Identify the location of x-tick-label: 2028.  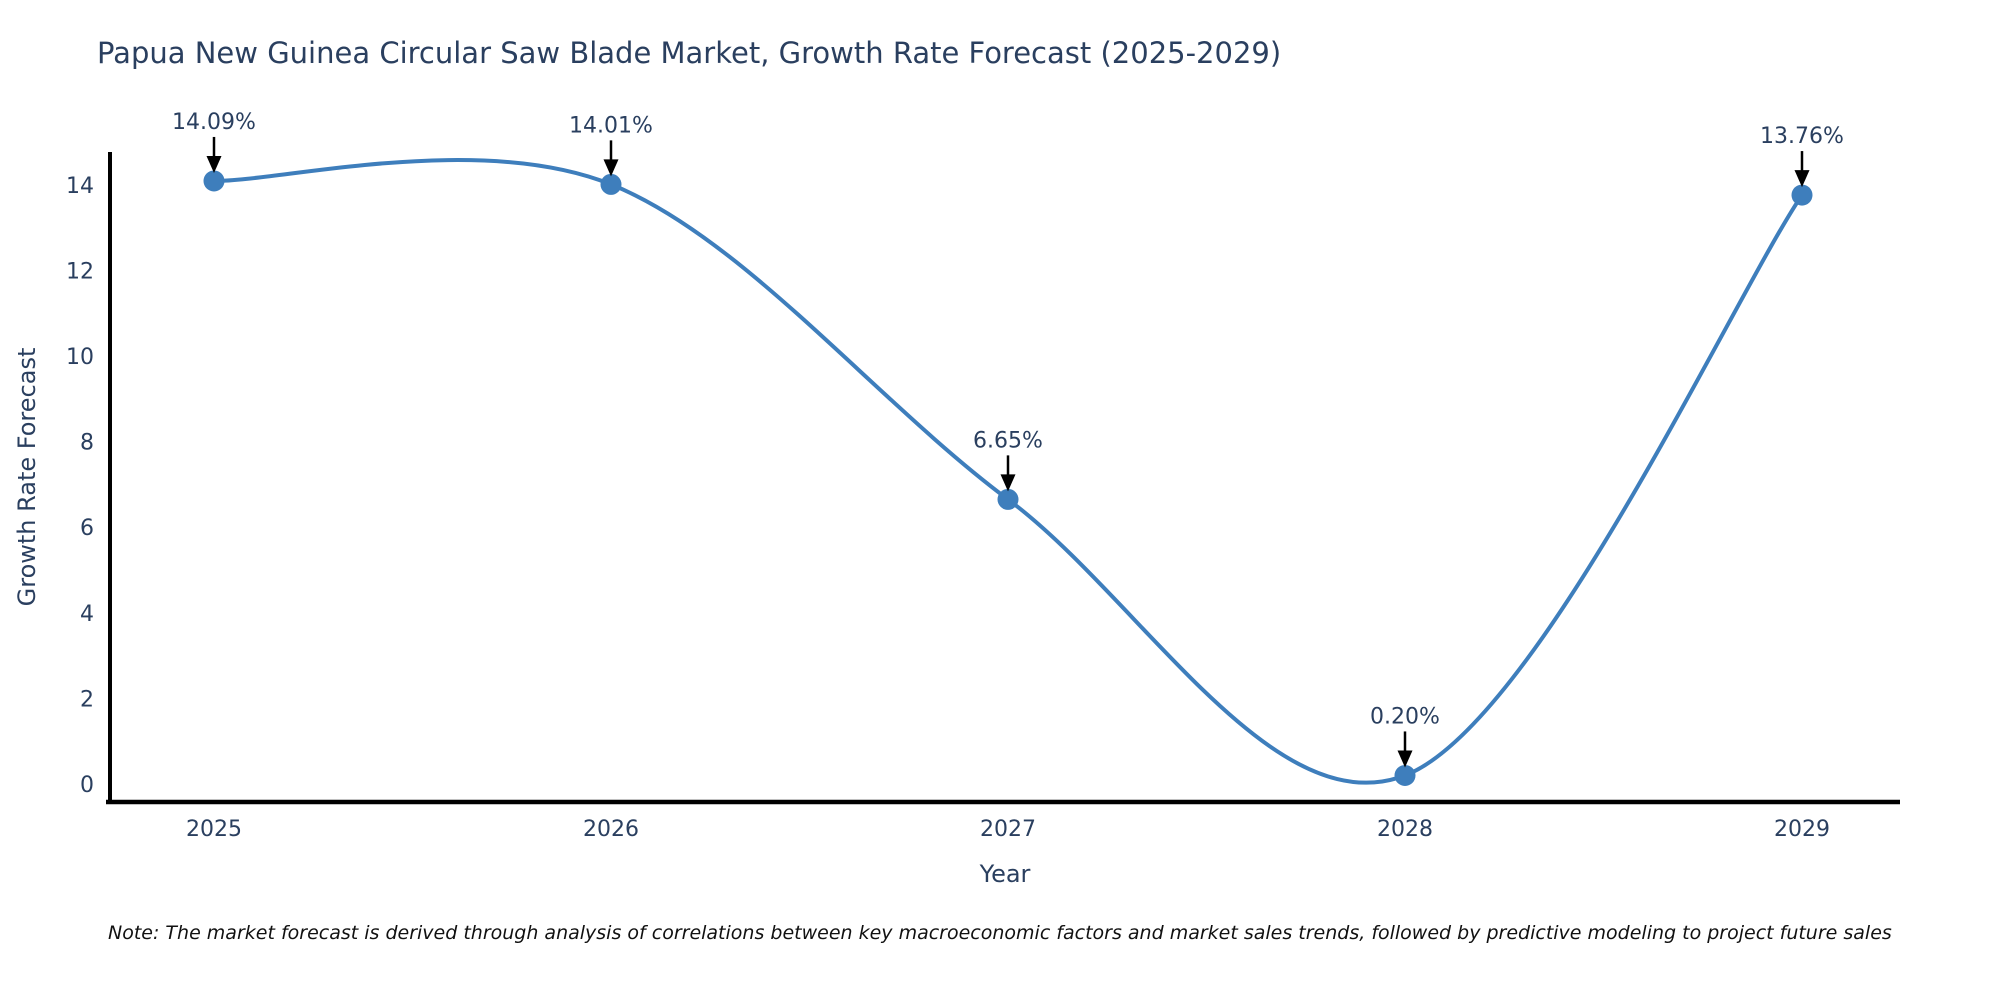
(1405, 829).